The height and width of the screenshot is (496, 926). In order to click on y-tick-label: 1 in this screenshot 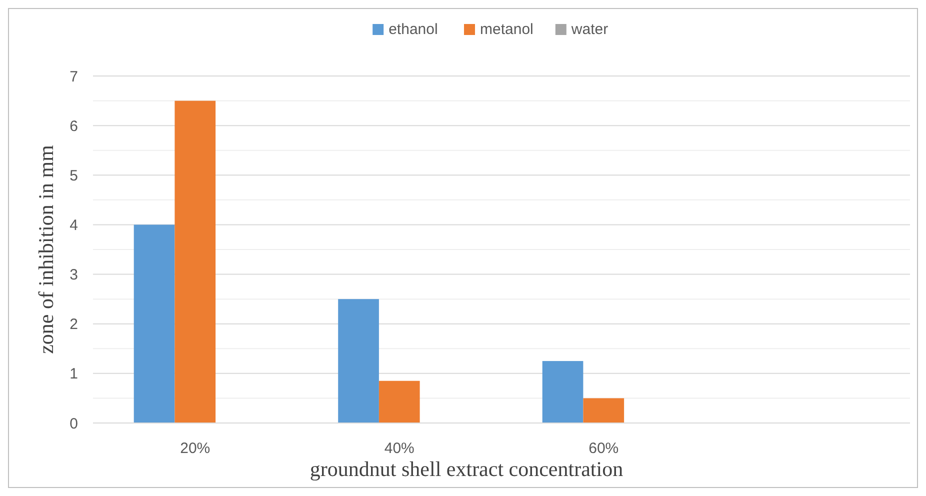, I will do `click(74, 374)`.